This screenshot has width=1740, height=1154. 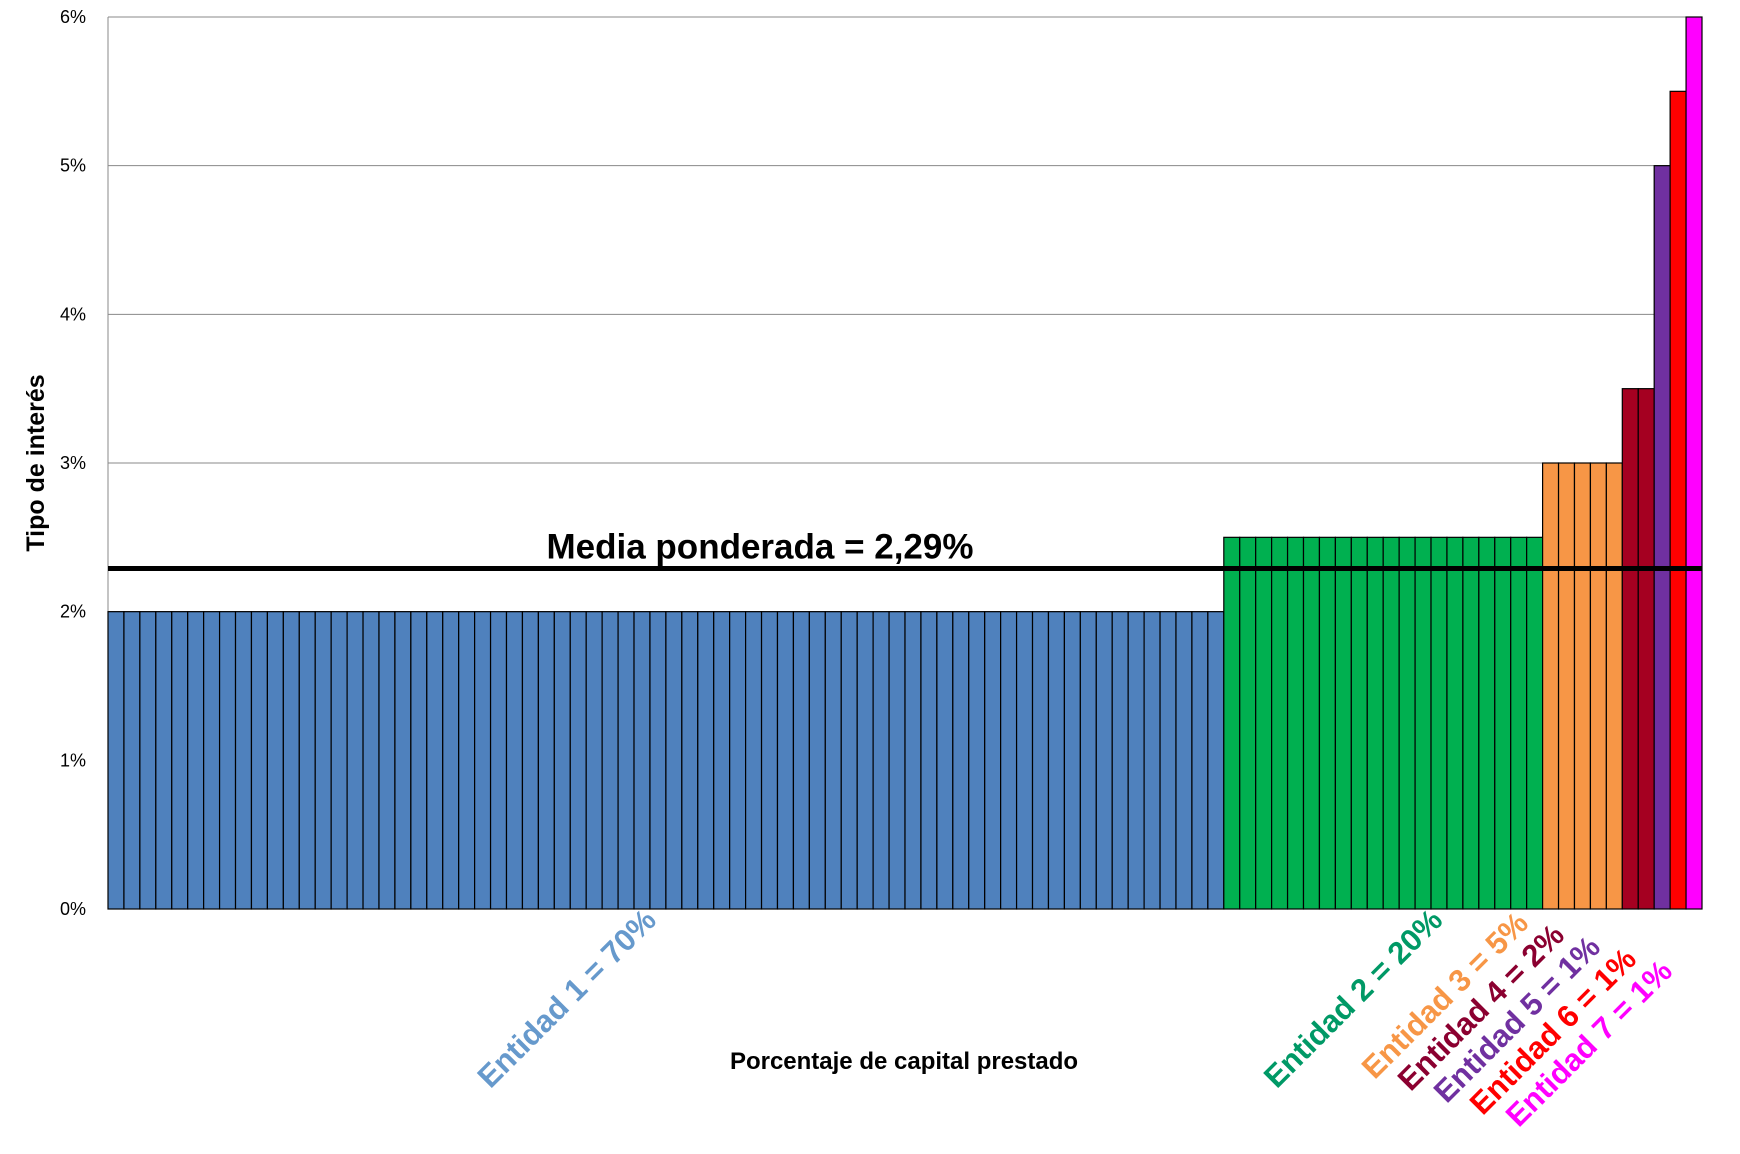 What do you see at coordinates (904, 1061) in the screenshot?
I see `x-axis-title: Porcentaje de capital prestado` at bounding box center [904, 1061].